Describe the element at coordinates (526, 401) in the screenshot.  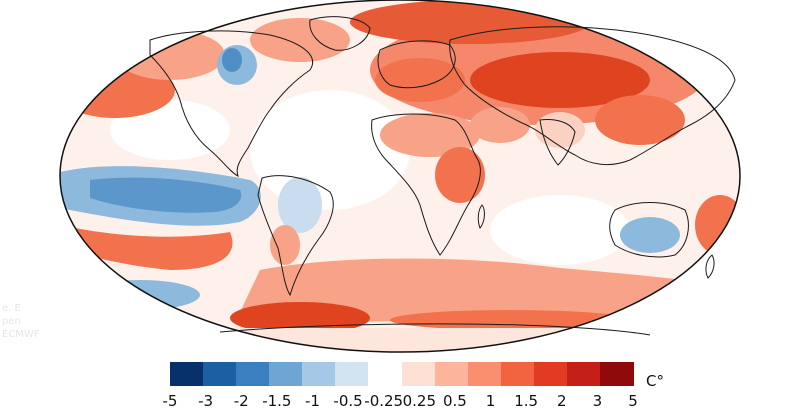
I see `legend-tick-label: 1.5` at that location.